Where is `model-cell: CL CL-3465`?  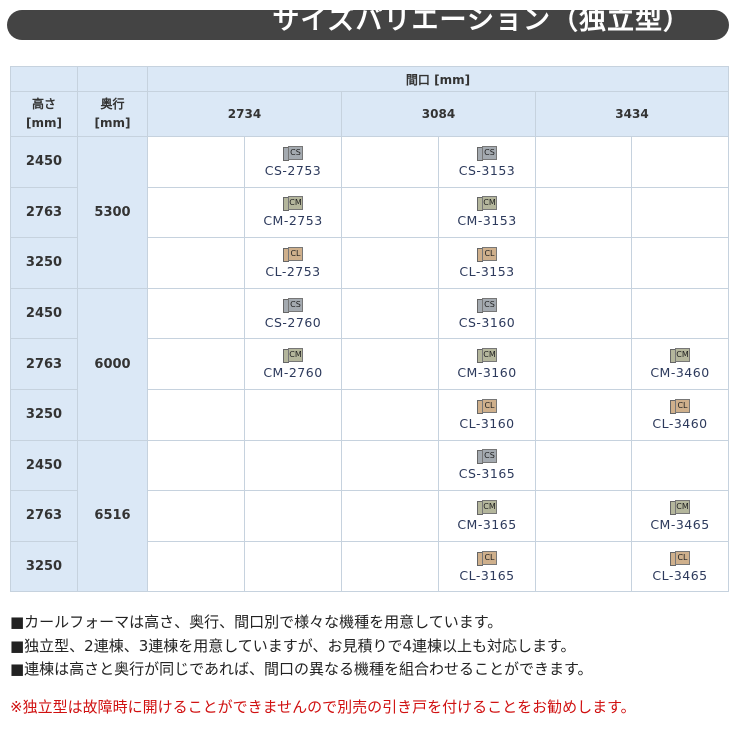 model-cell: CL CL-3465 is located at coordinates (680, 566).